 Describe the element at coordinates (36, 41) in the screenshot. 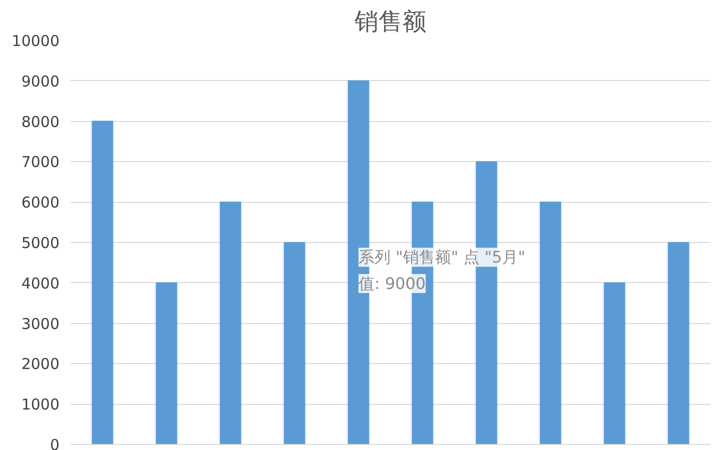

I see `y-tick-label: 10000` at that location.